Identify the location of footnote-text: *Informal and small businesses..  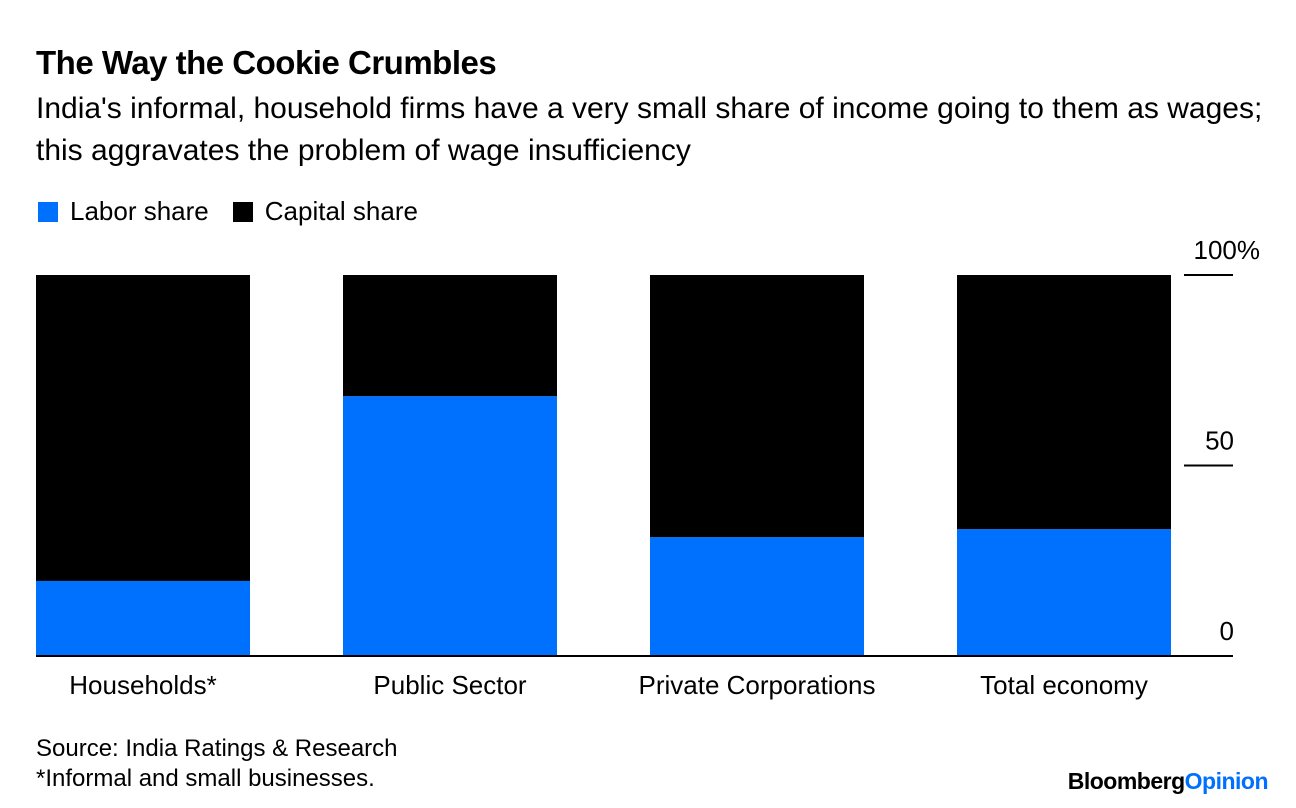
(205, 778).